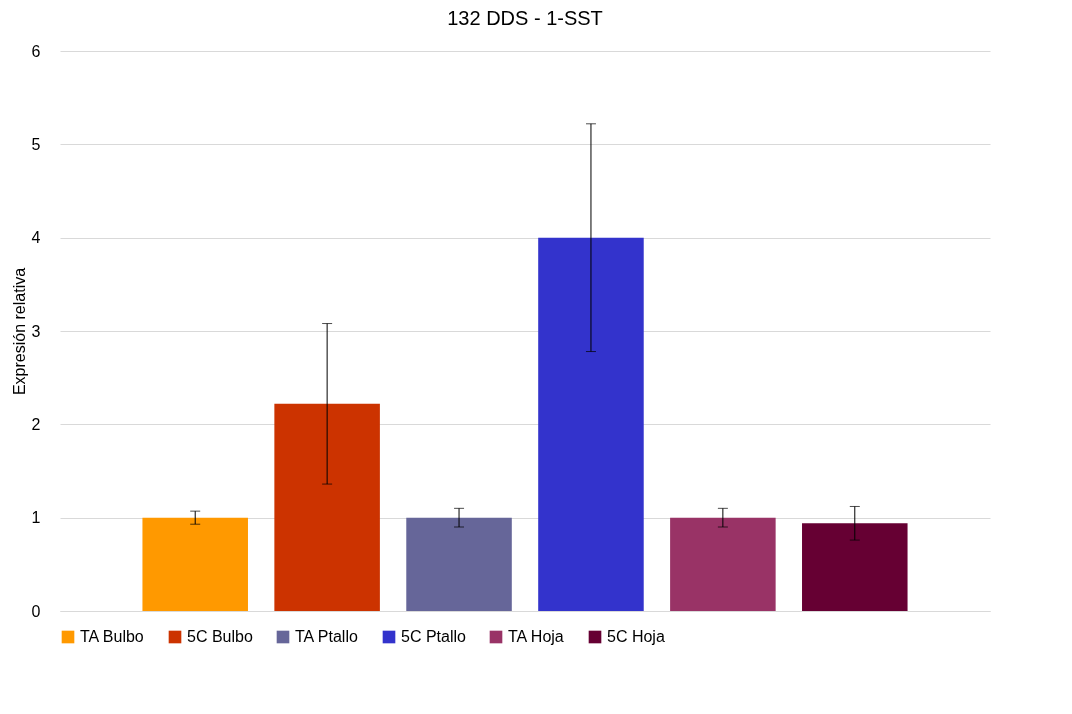  I want to click on y-tick-label: 0, so click(36, 611).